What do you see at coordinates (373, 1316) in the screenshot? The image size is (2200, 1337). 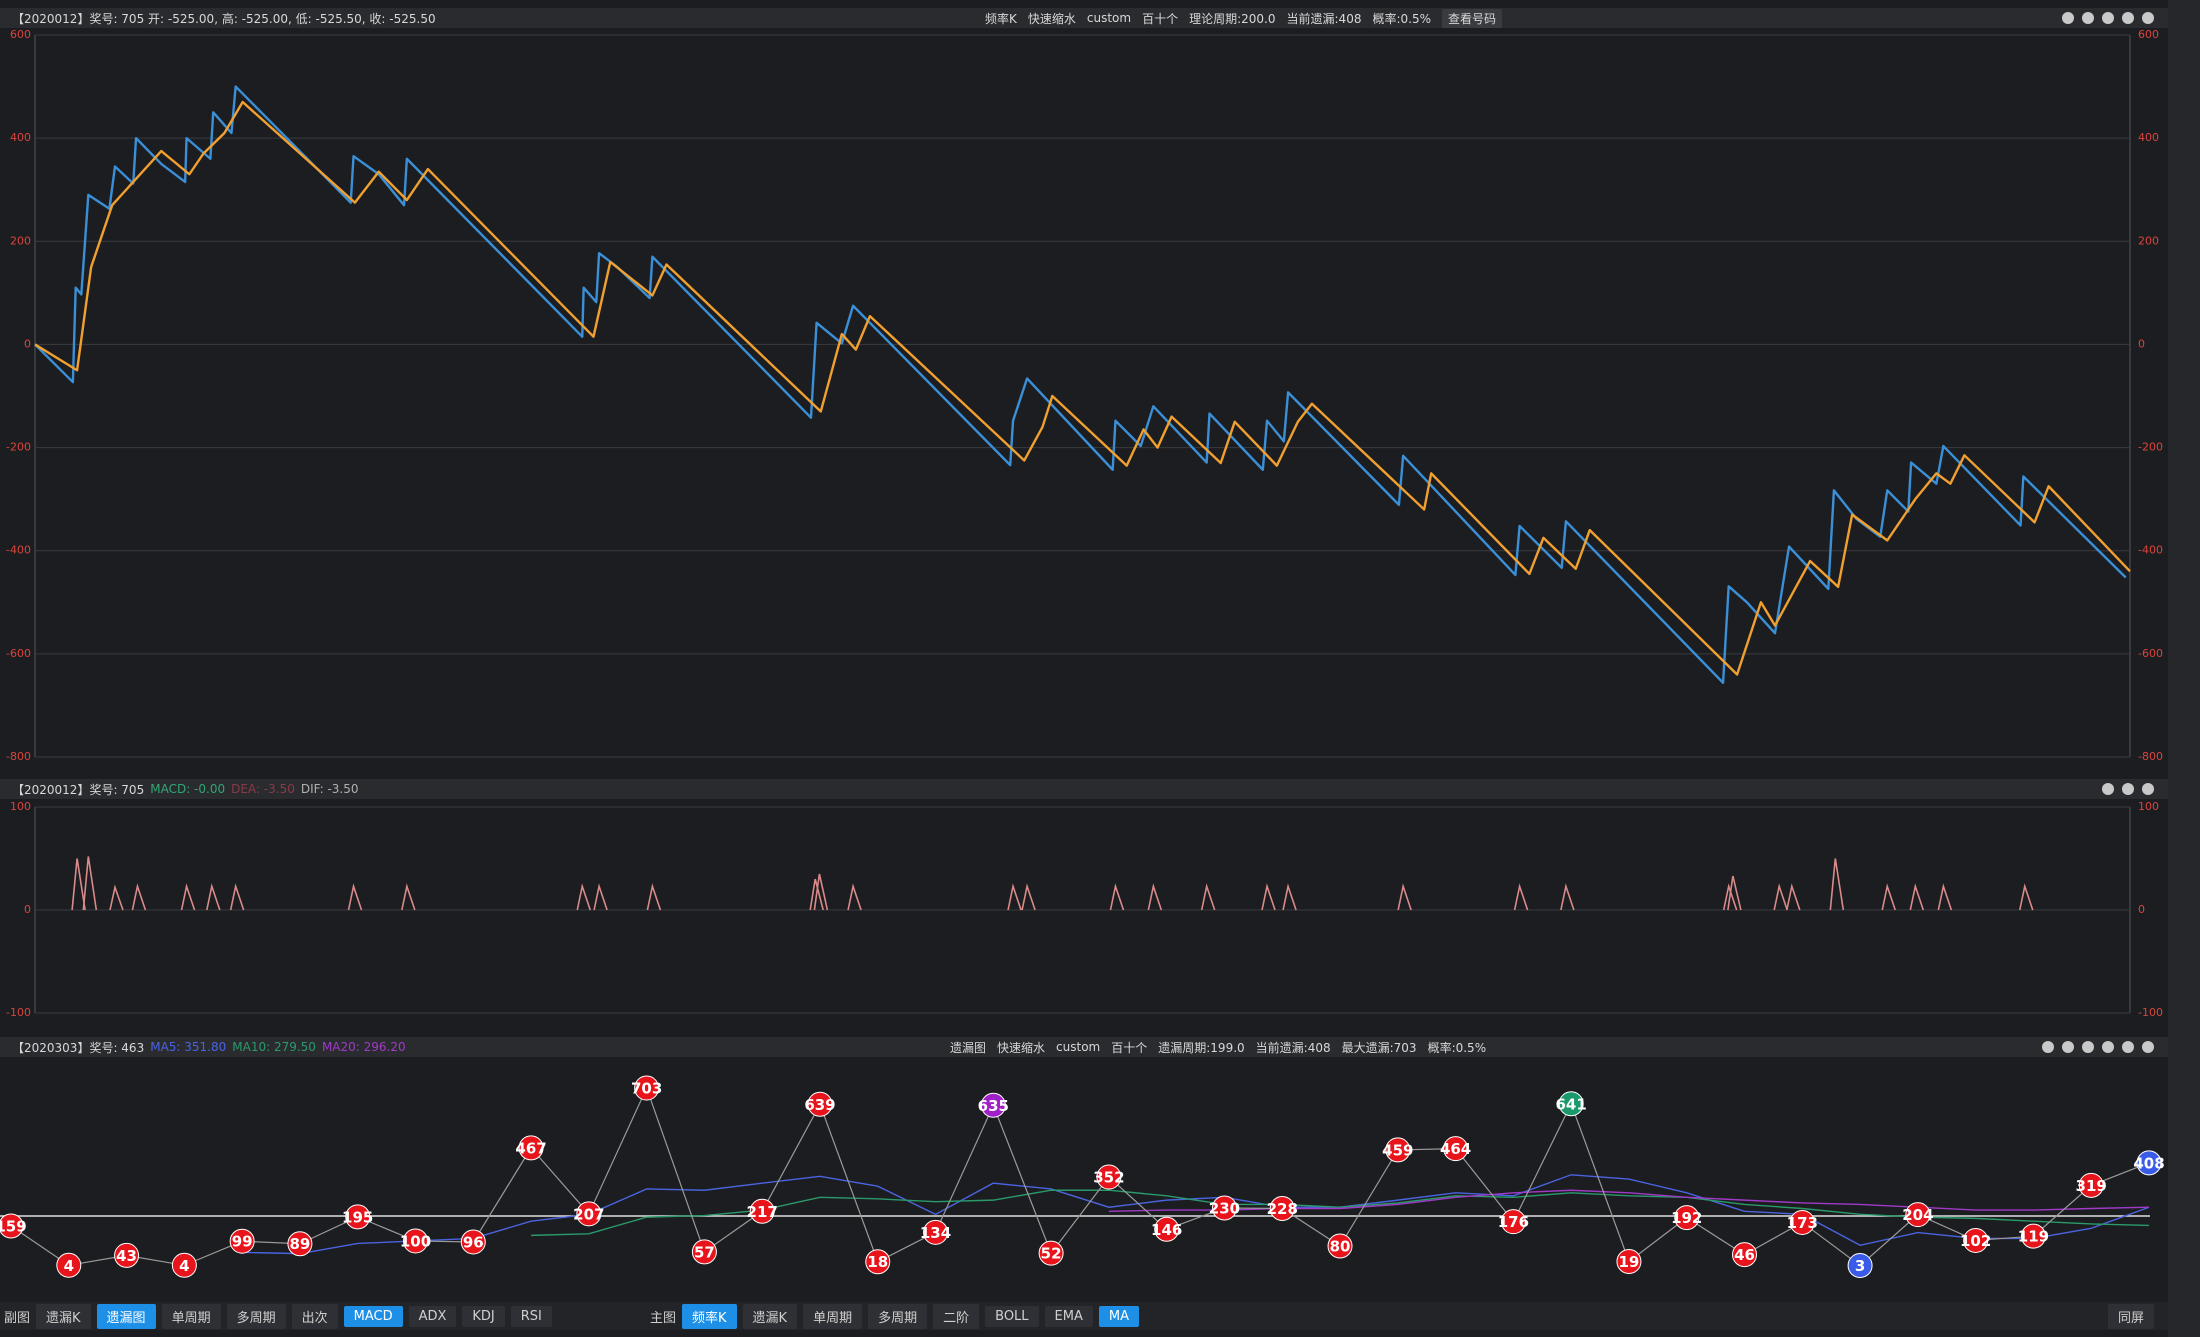 I see `toolbar-button: MACD` at bounding box center [373, 1316].